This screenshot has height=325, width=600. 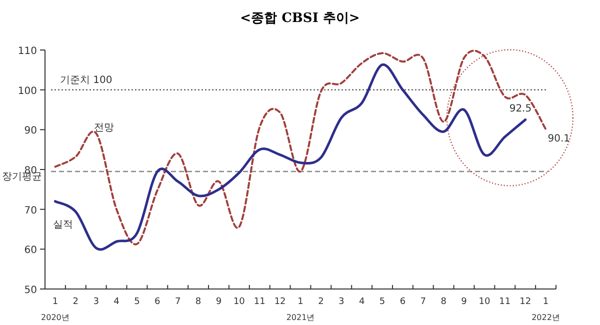 What do you see at coordinates (30, 250) in the screenshot?
I see `y-tick-label: 60` at bounding box center [30, 250].